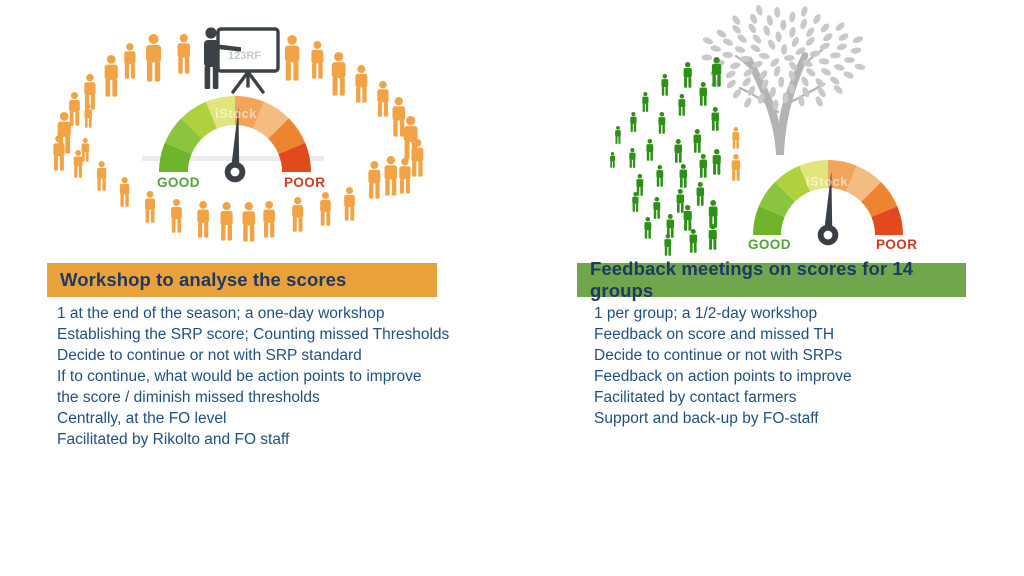  What do you see at coordinates (222, 58) in the screenshot?
I see `presenter-icon` at bounding box center [222, 58].